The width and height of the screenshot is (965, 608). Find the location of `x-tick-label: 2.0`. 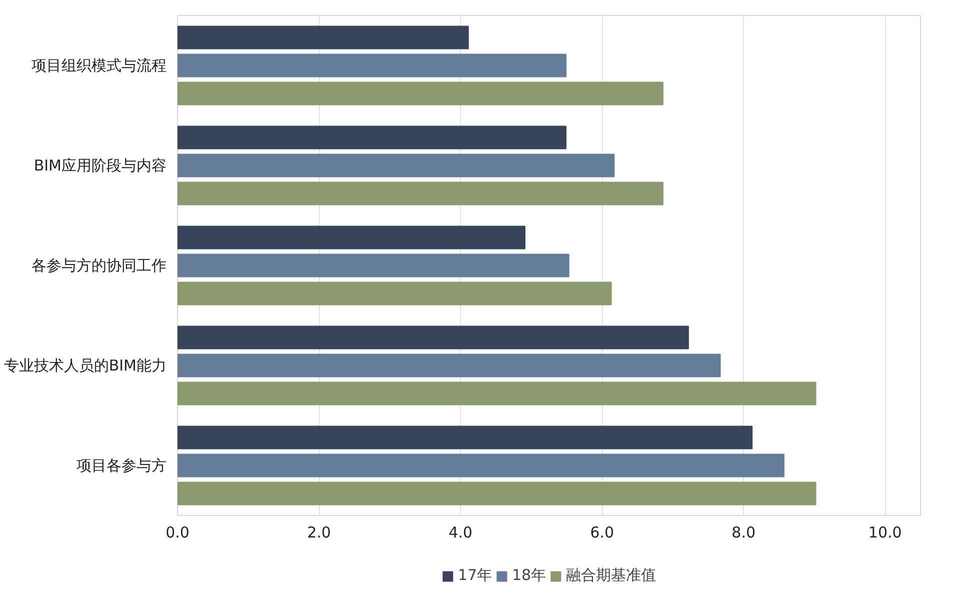

x-tick-label: 2.0 is located at coordinates (319, 533).